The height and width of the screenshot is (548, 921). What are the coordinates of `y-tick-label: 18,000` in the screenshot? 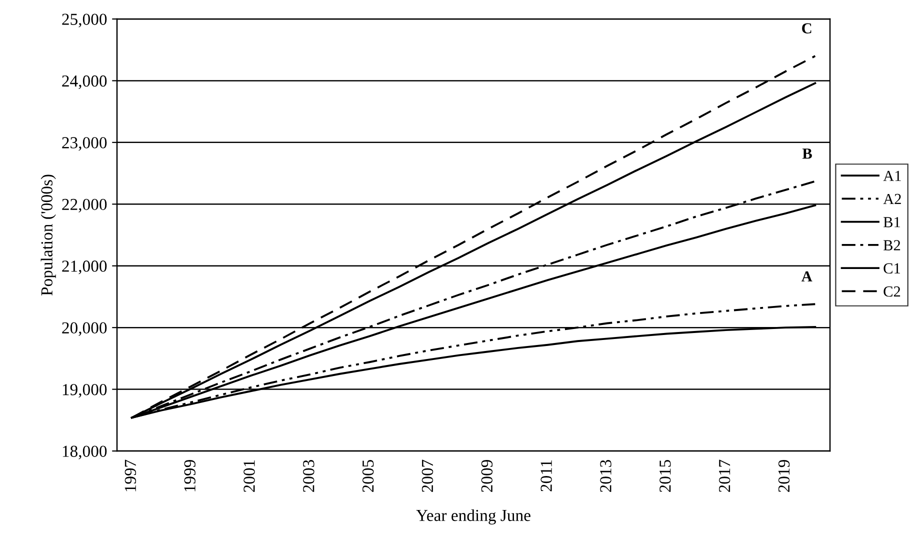 It's located at (84, 453).